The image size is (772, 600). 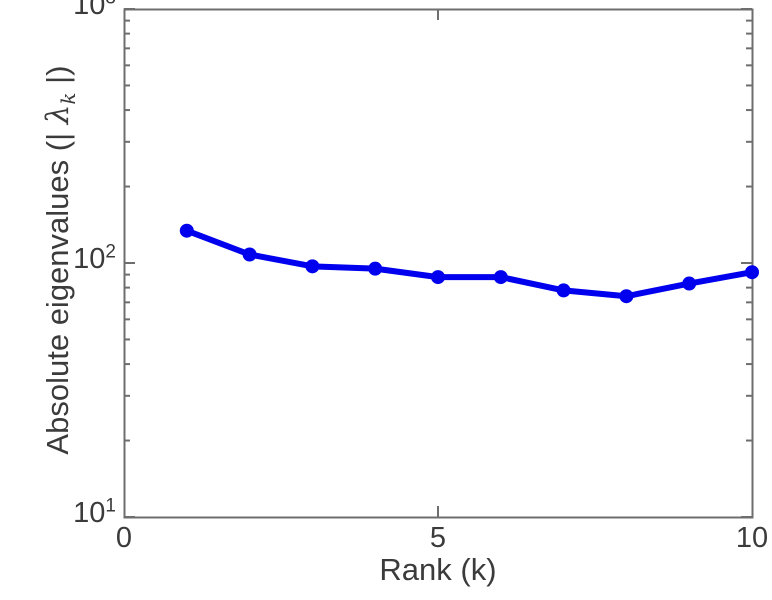 I want to click on series-polyline, so click(x=469, y=263).